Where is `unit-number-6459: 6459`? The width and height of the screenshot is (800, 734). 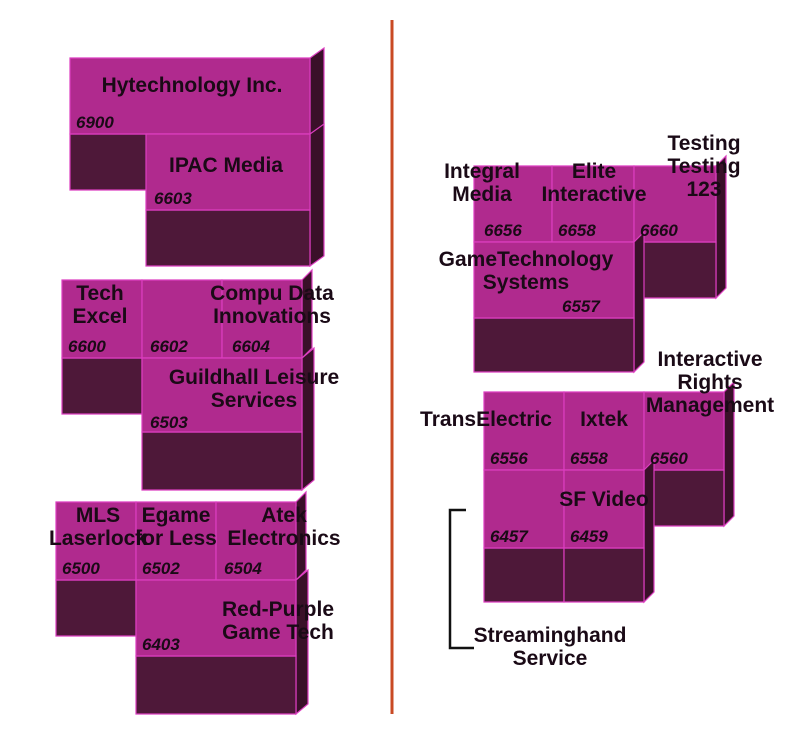 unit-number-6459: 6459 is located at coordinates (589, 536).